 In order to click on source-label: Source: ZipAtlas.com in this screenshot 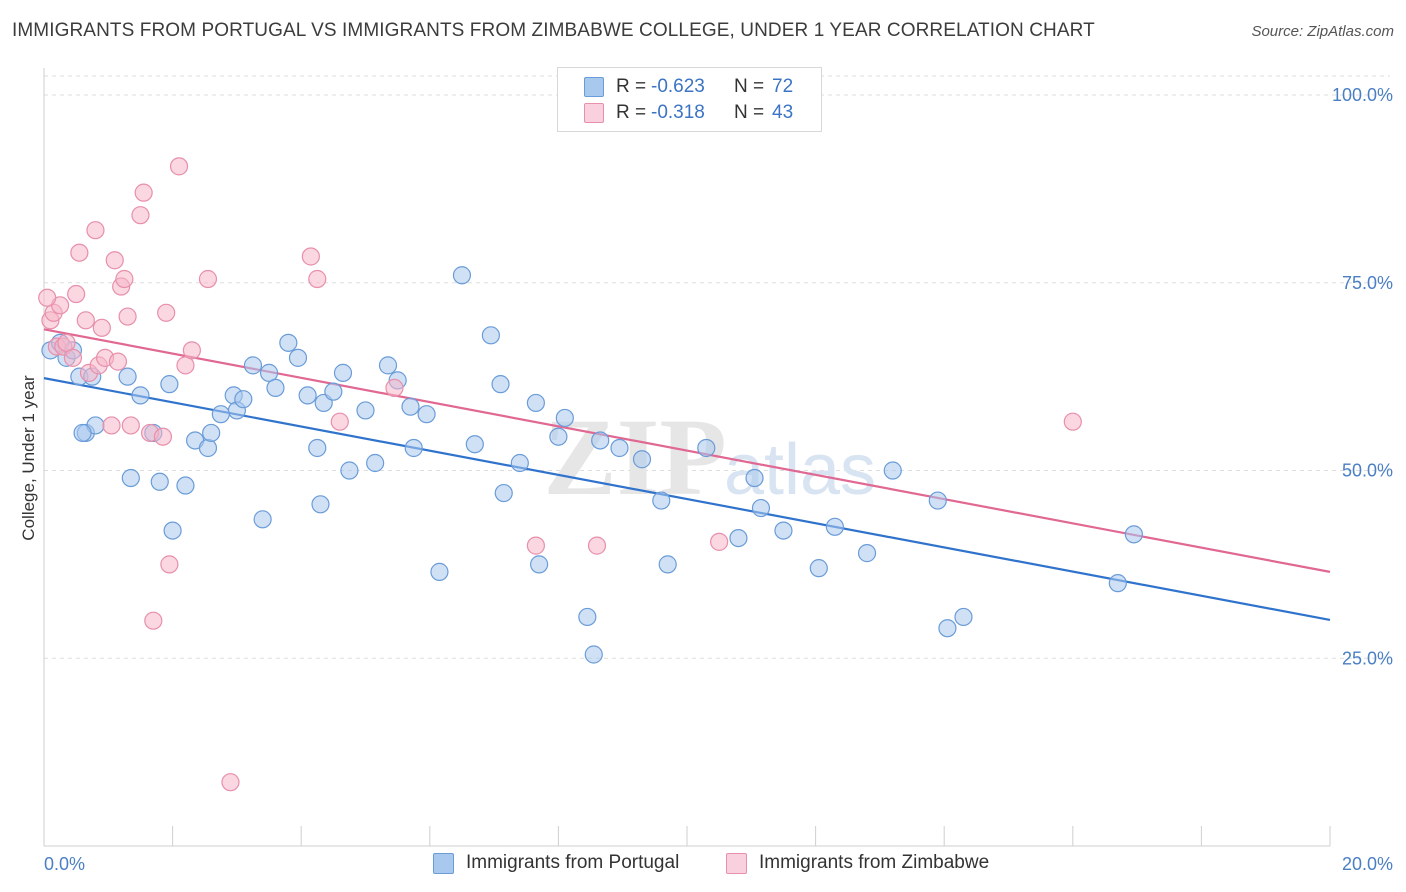, I will do `click(1322, 31)`.